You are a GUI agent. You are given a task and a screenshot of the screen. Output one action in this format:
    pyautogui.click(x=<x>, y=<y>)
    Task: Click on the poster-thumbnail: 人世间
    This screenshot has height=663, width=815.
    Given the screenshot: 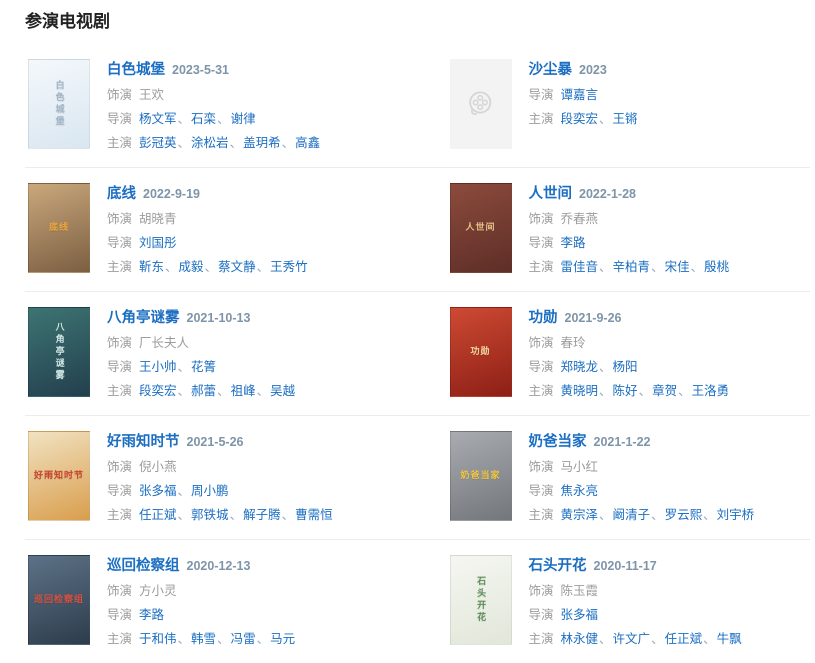 What is the action you would take?
    pyautogui.click(x=480, y=228)
    